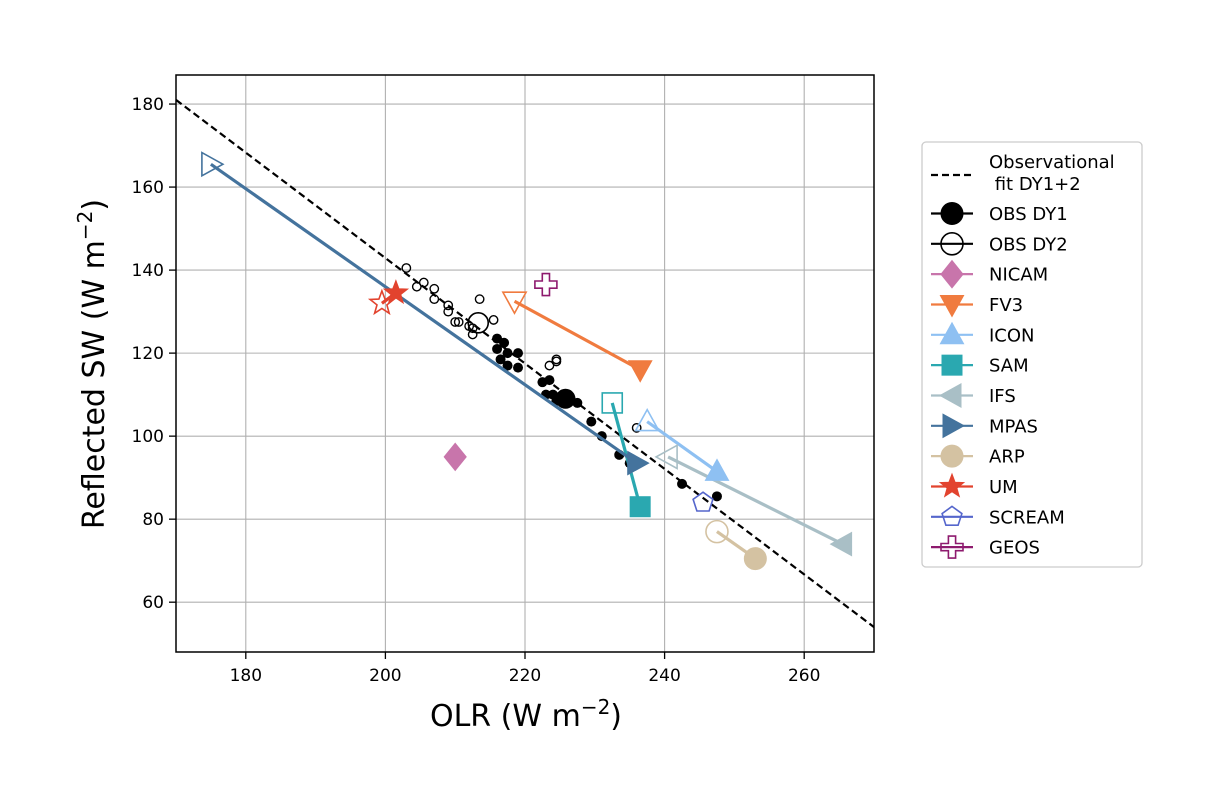  I want to click on y-axis-title: Reflected SW (W m−2), so click(92, 364).